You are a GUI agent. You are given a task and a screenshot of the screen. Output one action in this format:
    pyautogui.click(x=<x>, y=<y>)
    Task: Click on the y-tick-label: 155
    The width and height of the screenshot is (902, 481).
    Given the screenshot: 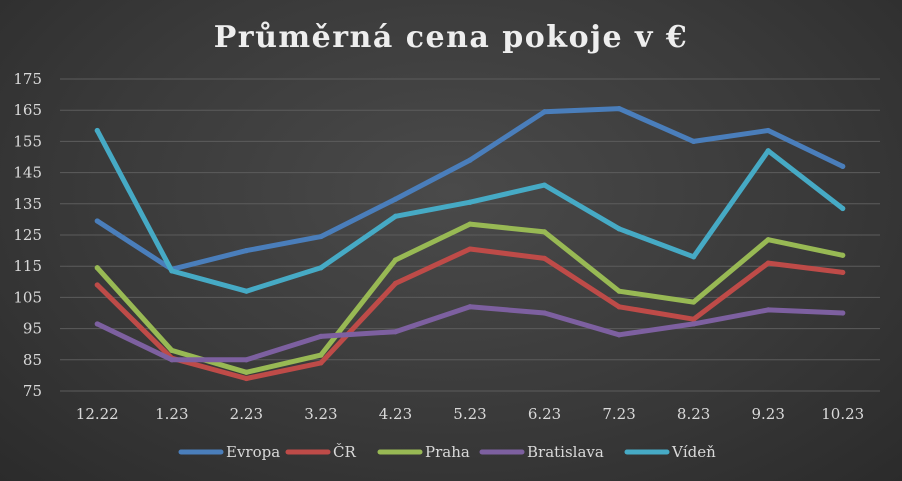 What is the action you would take?
    pyautogui.click(x=27, y=141)
    